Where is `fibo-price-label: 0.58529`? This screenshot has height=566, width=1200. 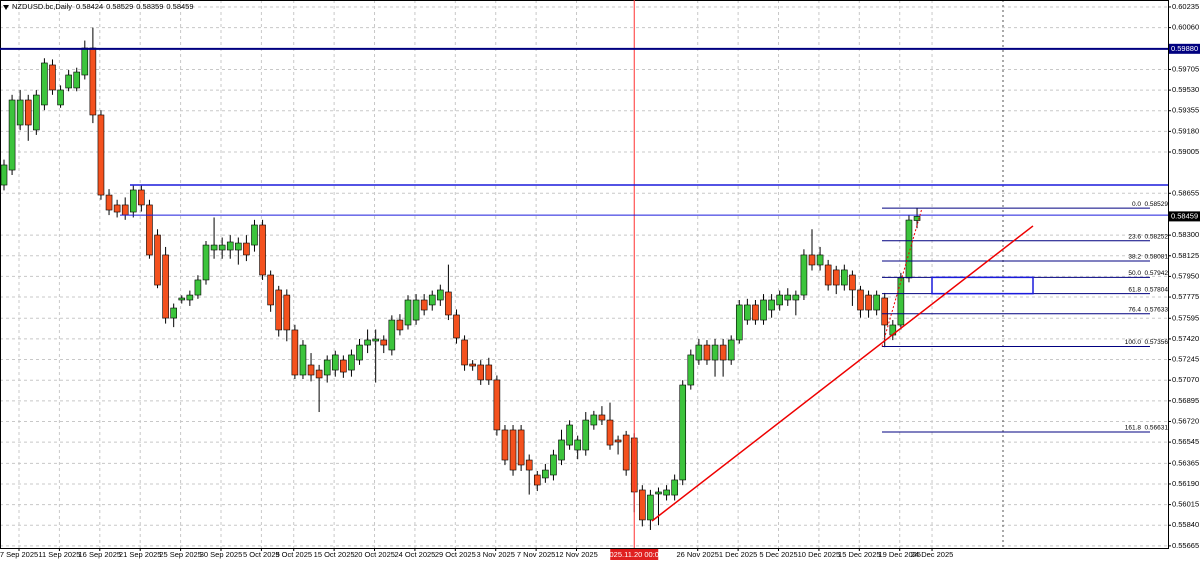 fibo-price-label: 0.58529 is located at coordinates (1157, 204).